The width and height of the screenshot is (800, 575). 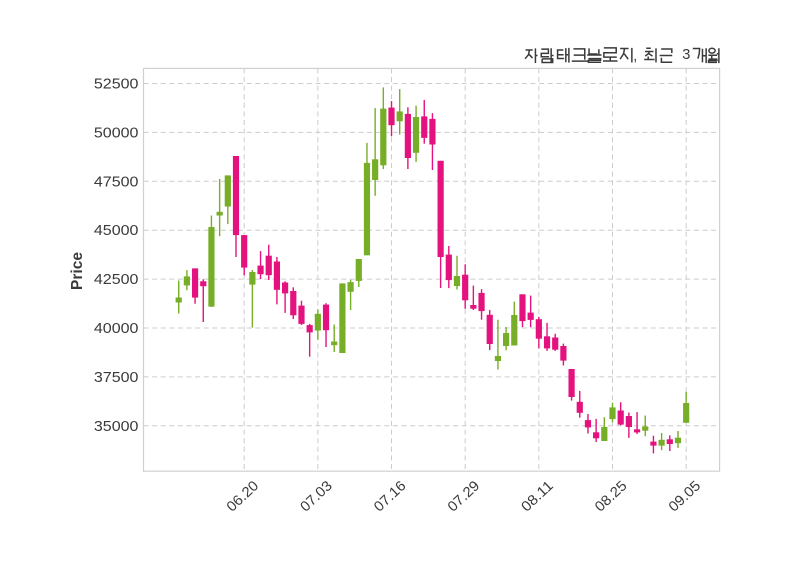 I want to click on svg-text: 47500, so click(x=116, y=182).